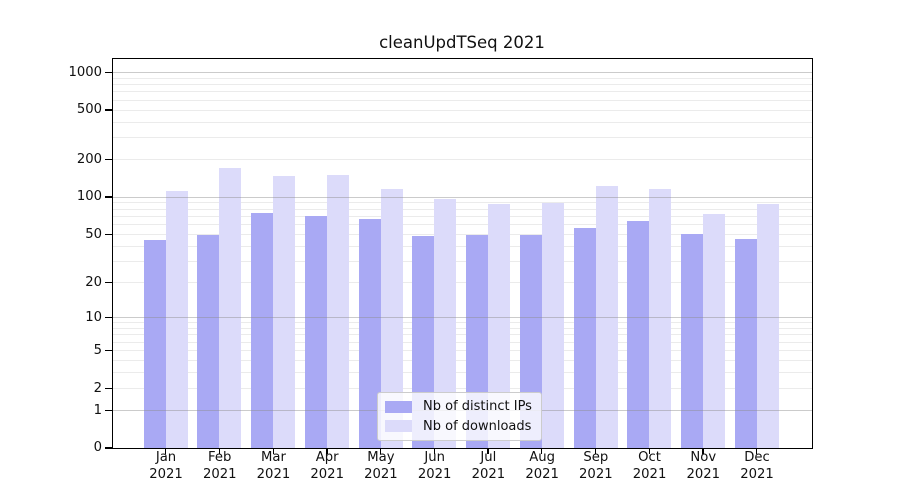  I want to click on bar-downloads-feb, so click(230, 308).